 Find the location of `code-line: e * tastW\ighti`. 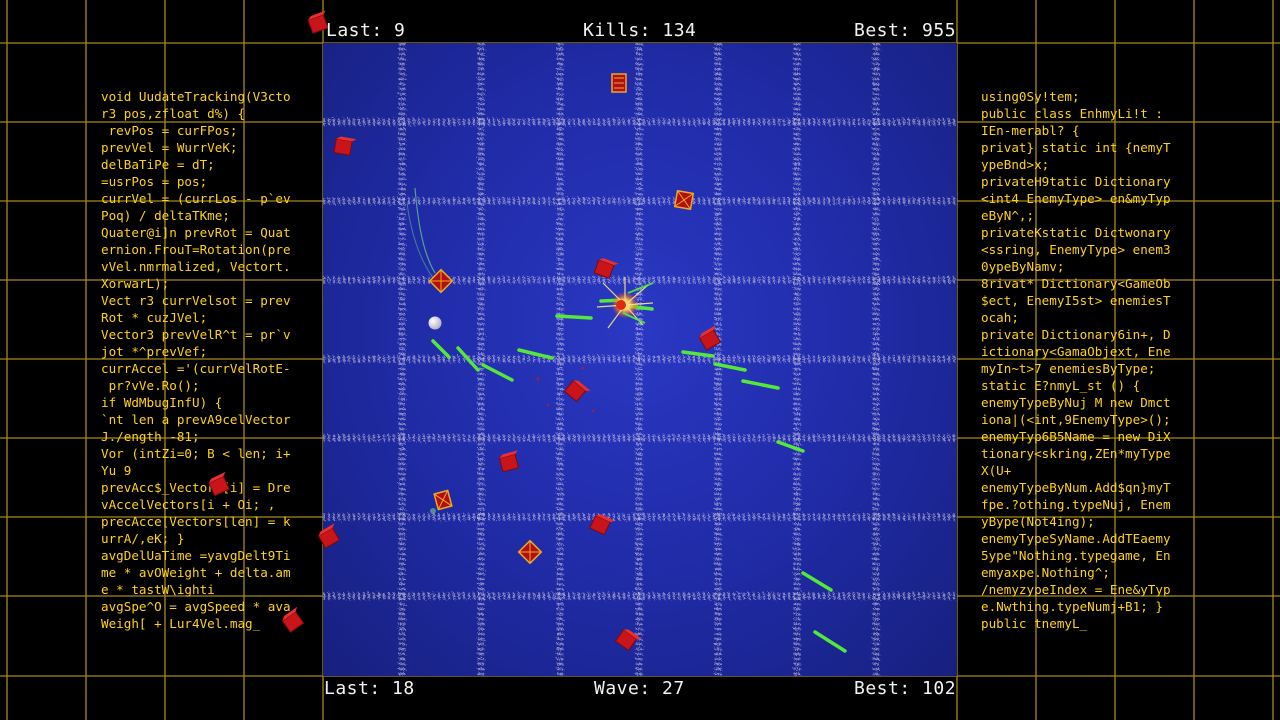

code-line: e * tastW\ighti is located at coordinates (158, 589).